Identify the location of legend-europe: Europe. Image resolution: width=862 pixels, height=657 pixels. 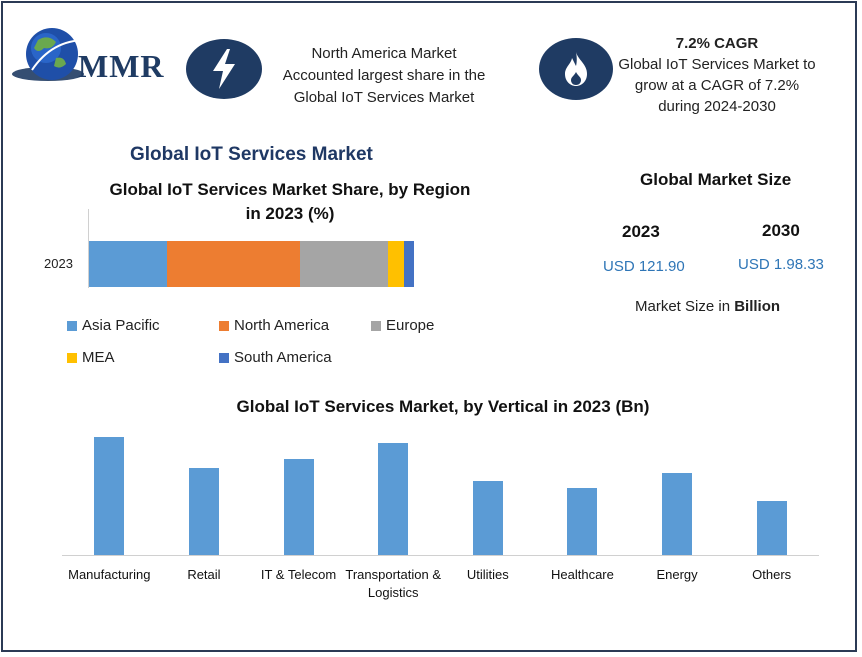
(402, 325).